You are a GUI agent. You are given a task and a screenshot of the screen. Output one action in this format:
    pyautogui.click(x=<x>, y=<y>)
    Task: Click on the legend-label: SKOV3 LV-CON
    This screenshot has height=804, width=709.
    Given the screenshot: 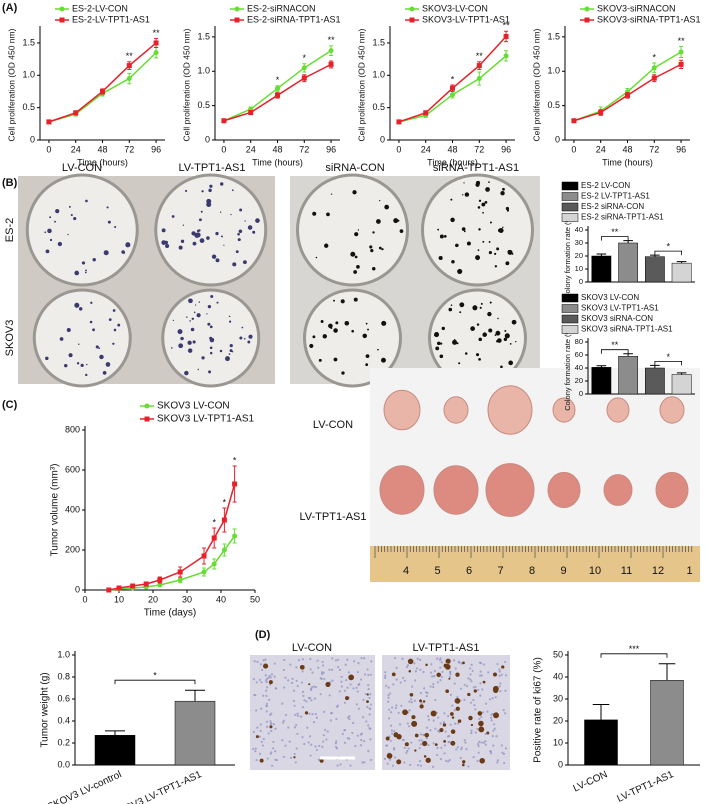 What is the action you would take?
    pyautogui.click(x=193, y=406)
    